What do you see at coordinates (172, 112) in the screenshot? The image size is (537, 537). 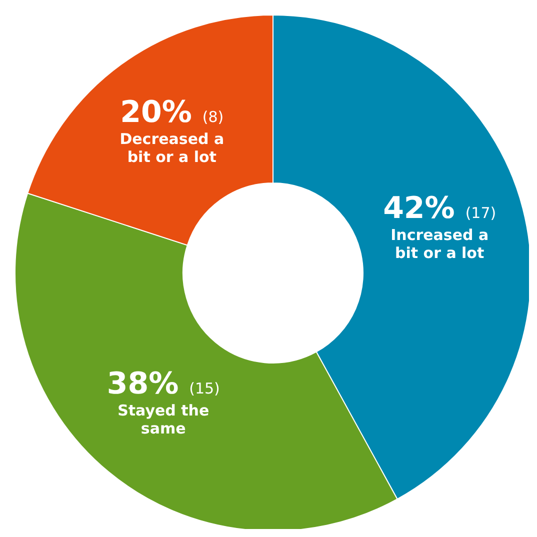 I see `data-label: 20% (8)` at bounding box center [172, 112].